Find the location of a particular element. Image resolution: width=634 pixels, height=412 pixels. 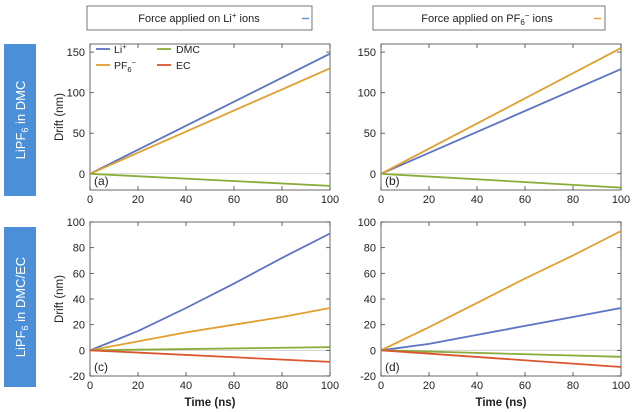

column-header-li-text: Force applied on Li is located at coordinates (185, 19).